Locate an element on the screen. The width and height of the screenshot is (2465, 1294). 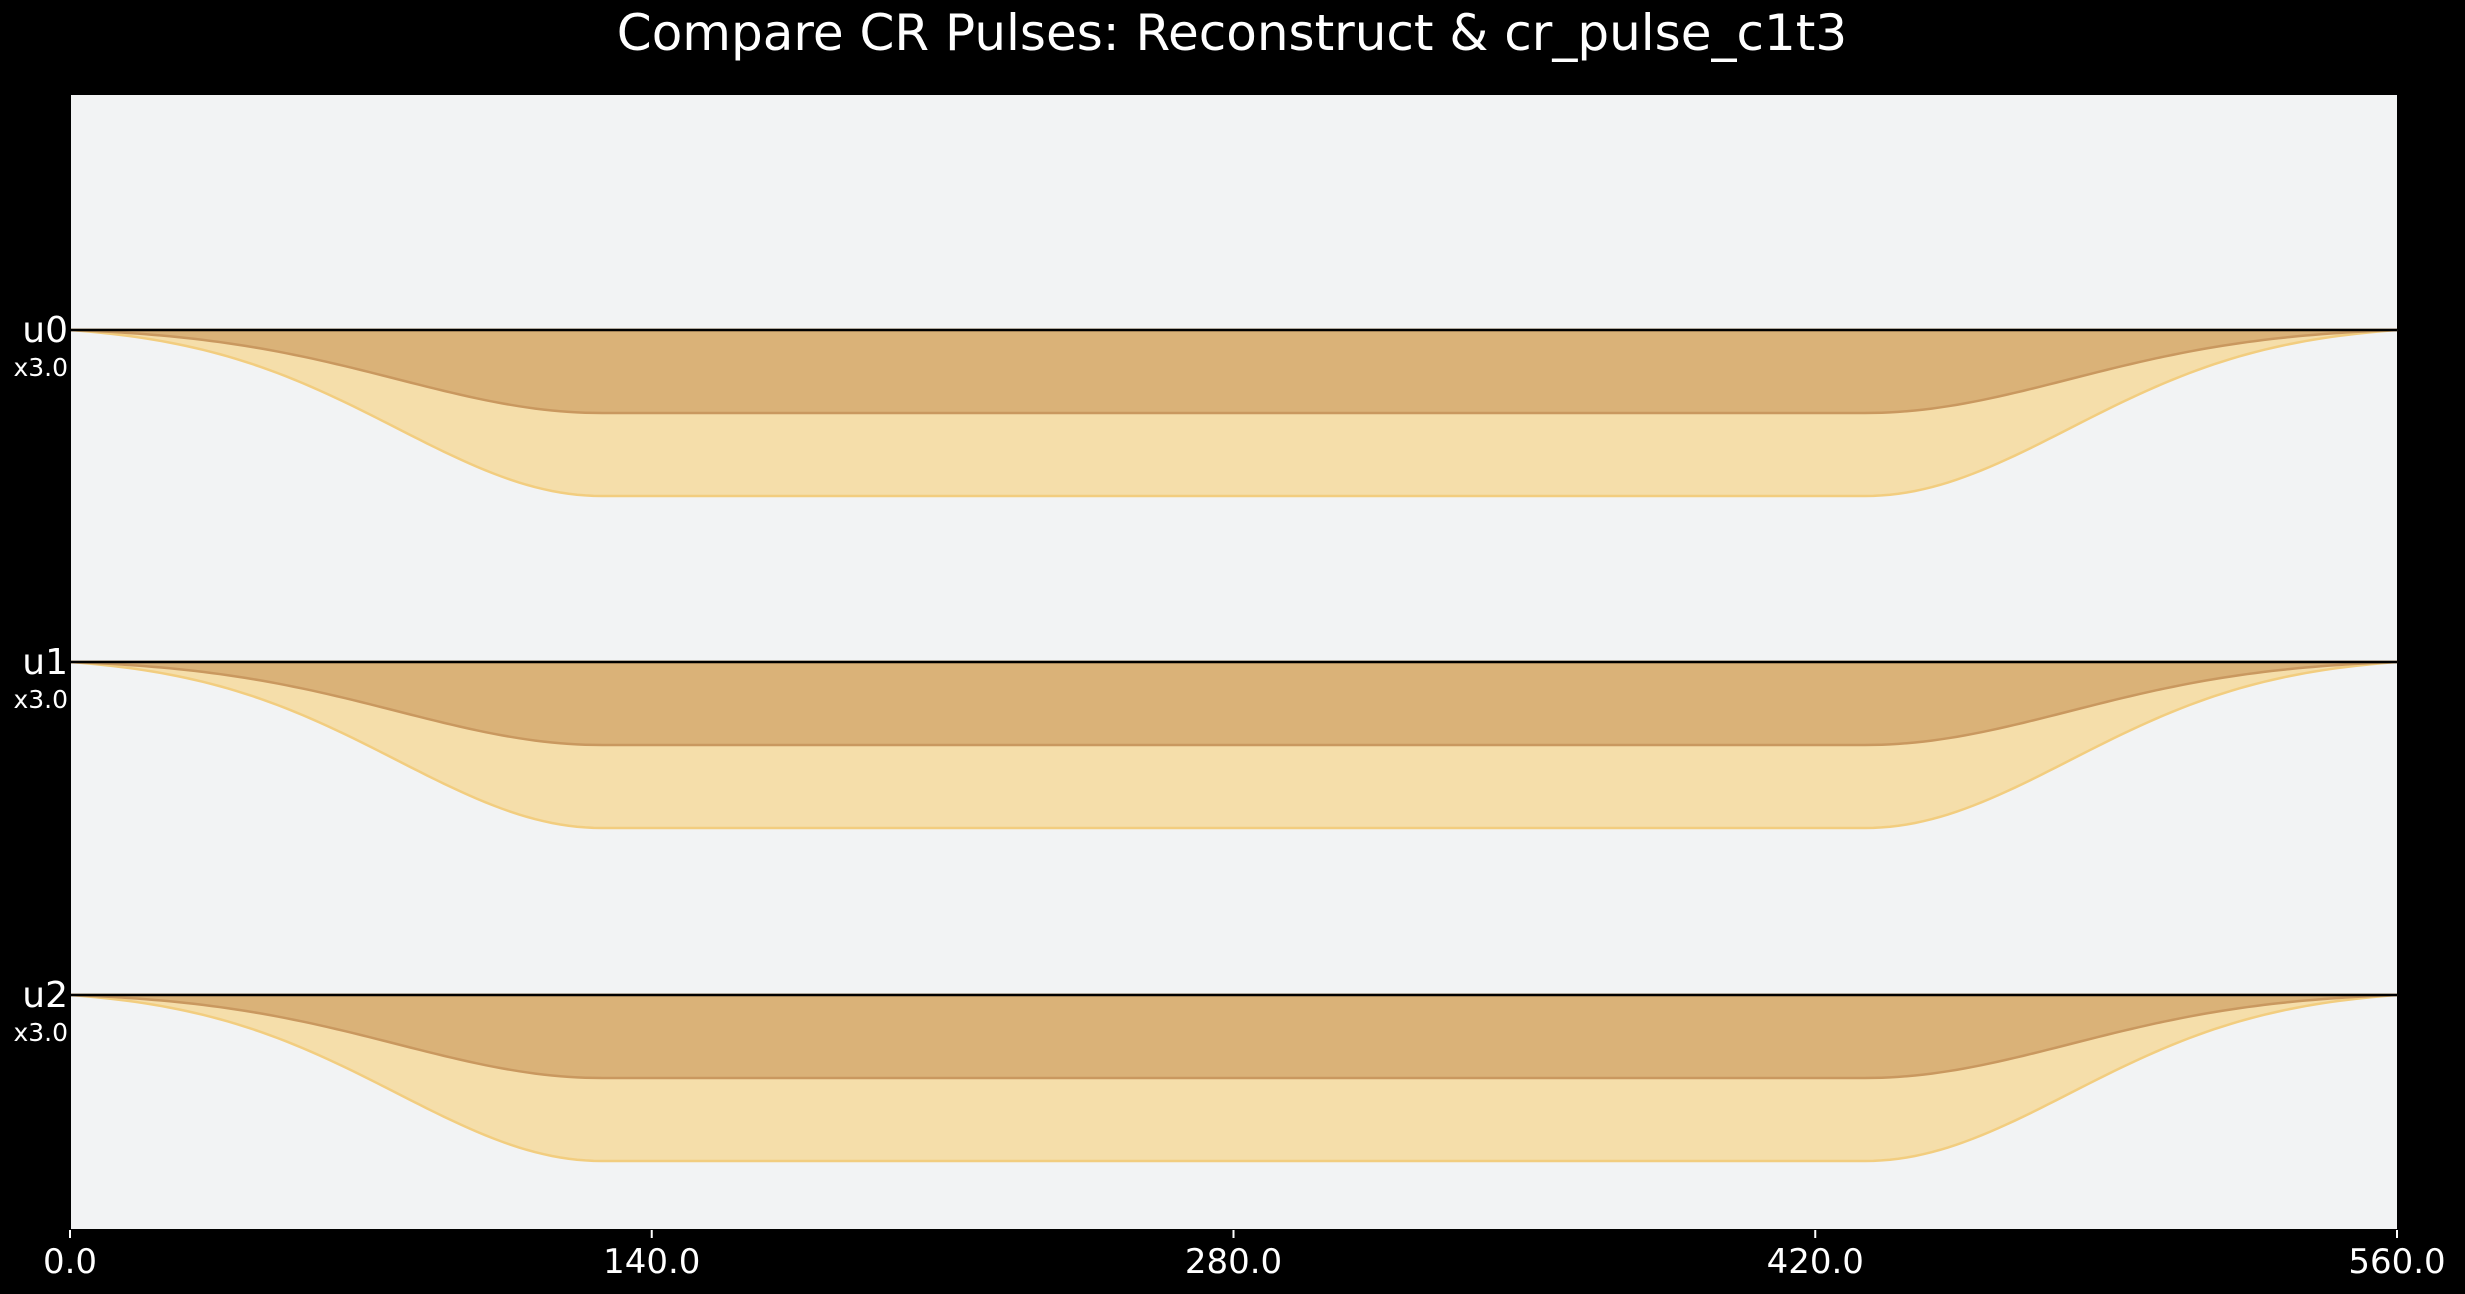
x-tick-label: 420.0 is located at coordinates (1815, 1262).